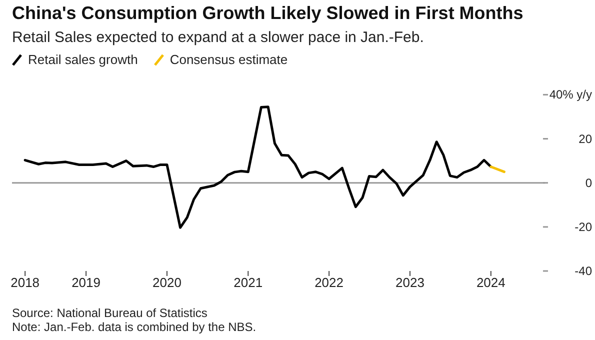  What do you see at coordinates (229, 59) in the screenshot?
I see `legend-label: Consensus estimate` at bounding box center [229, 59].